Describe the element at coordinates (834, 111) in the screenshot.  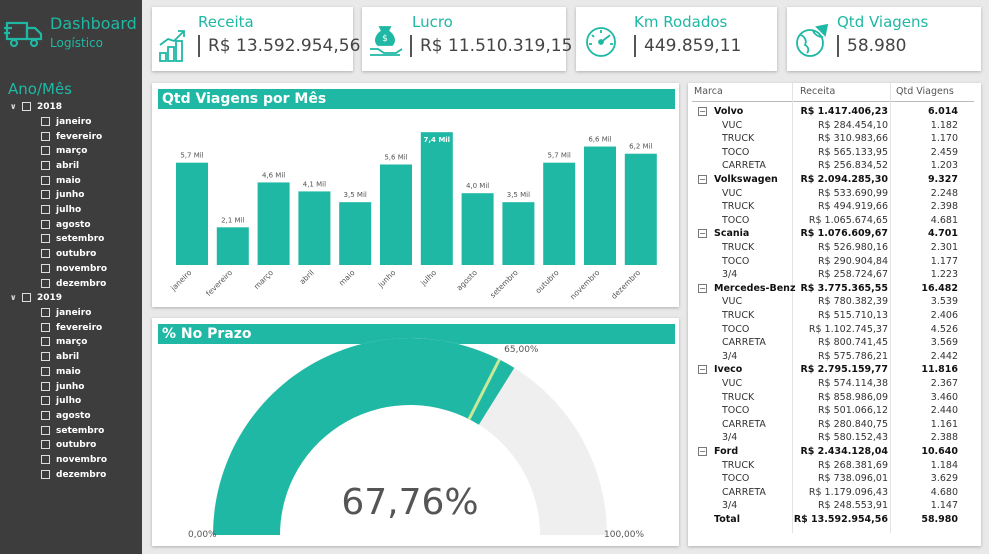
I see `matrix-brand-row: − Volvo R$ 1.417.406,23 6.014` at that location.